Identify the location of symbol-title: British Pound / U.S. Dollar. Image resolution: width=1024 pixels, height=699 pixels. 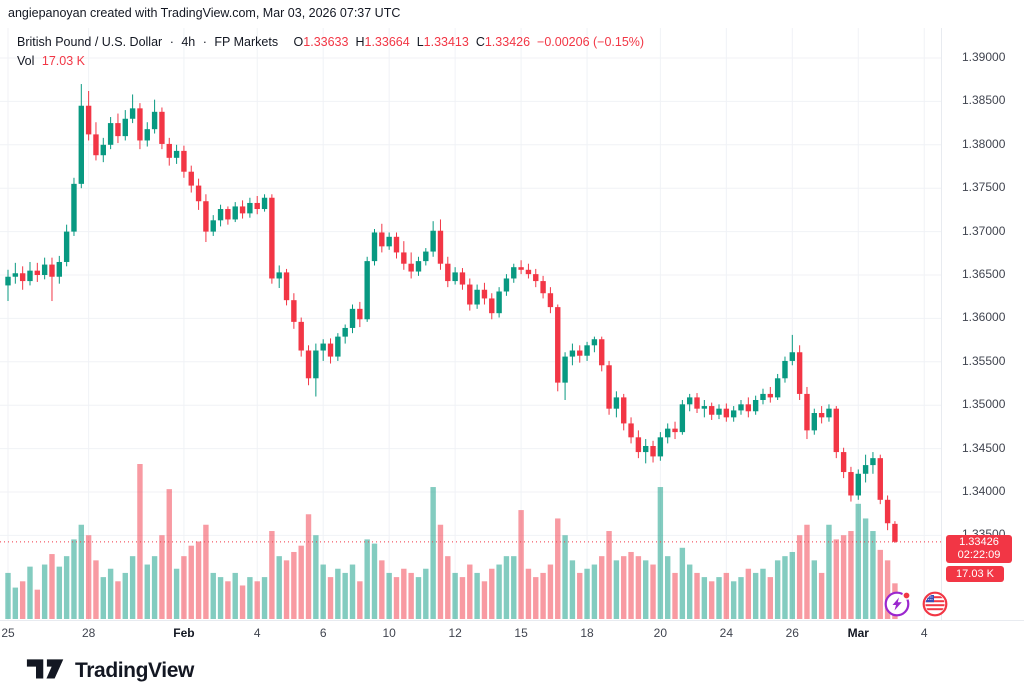
(90, 42).